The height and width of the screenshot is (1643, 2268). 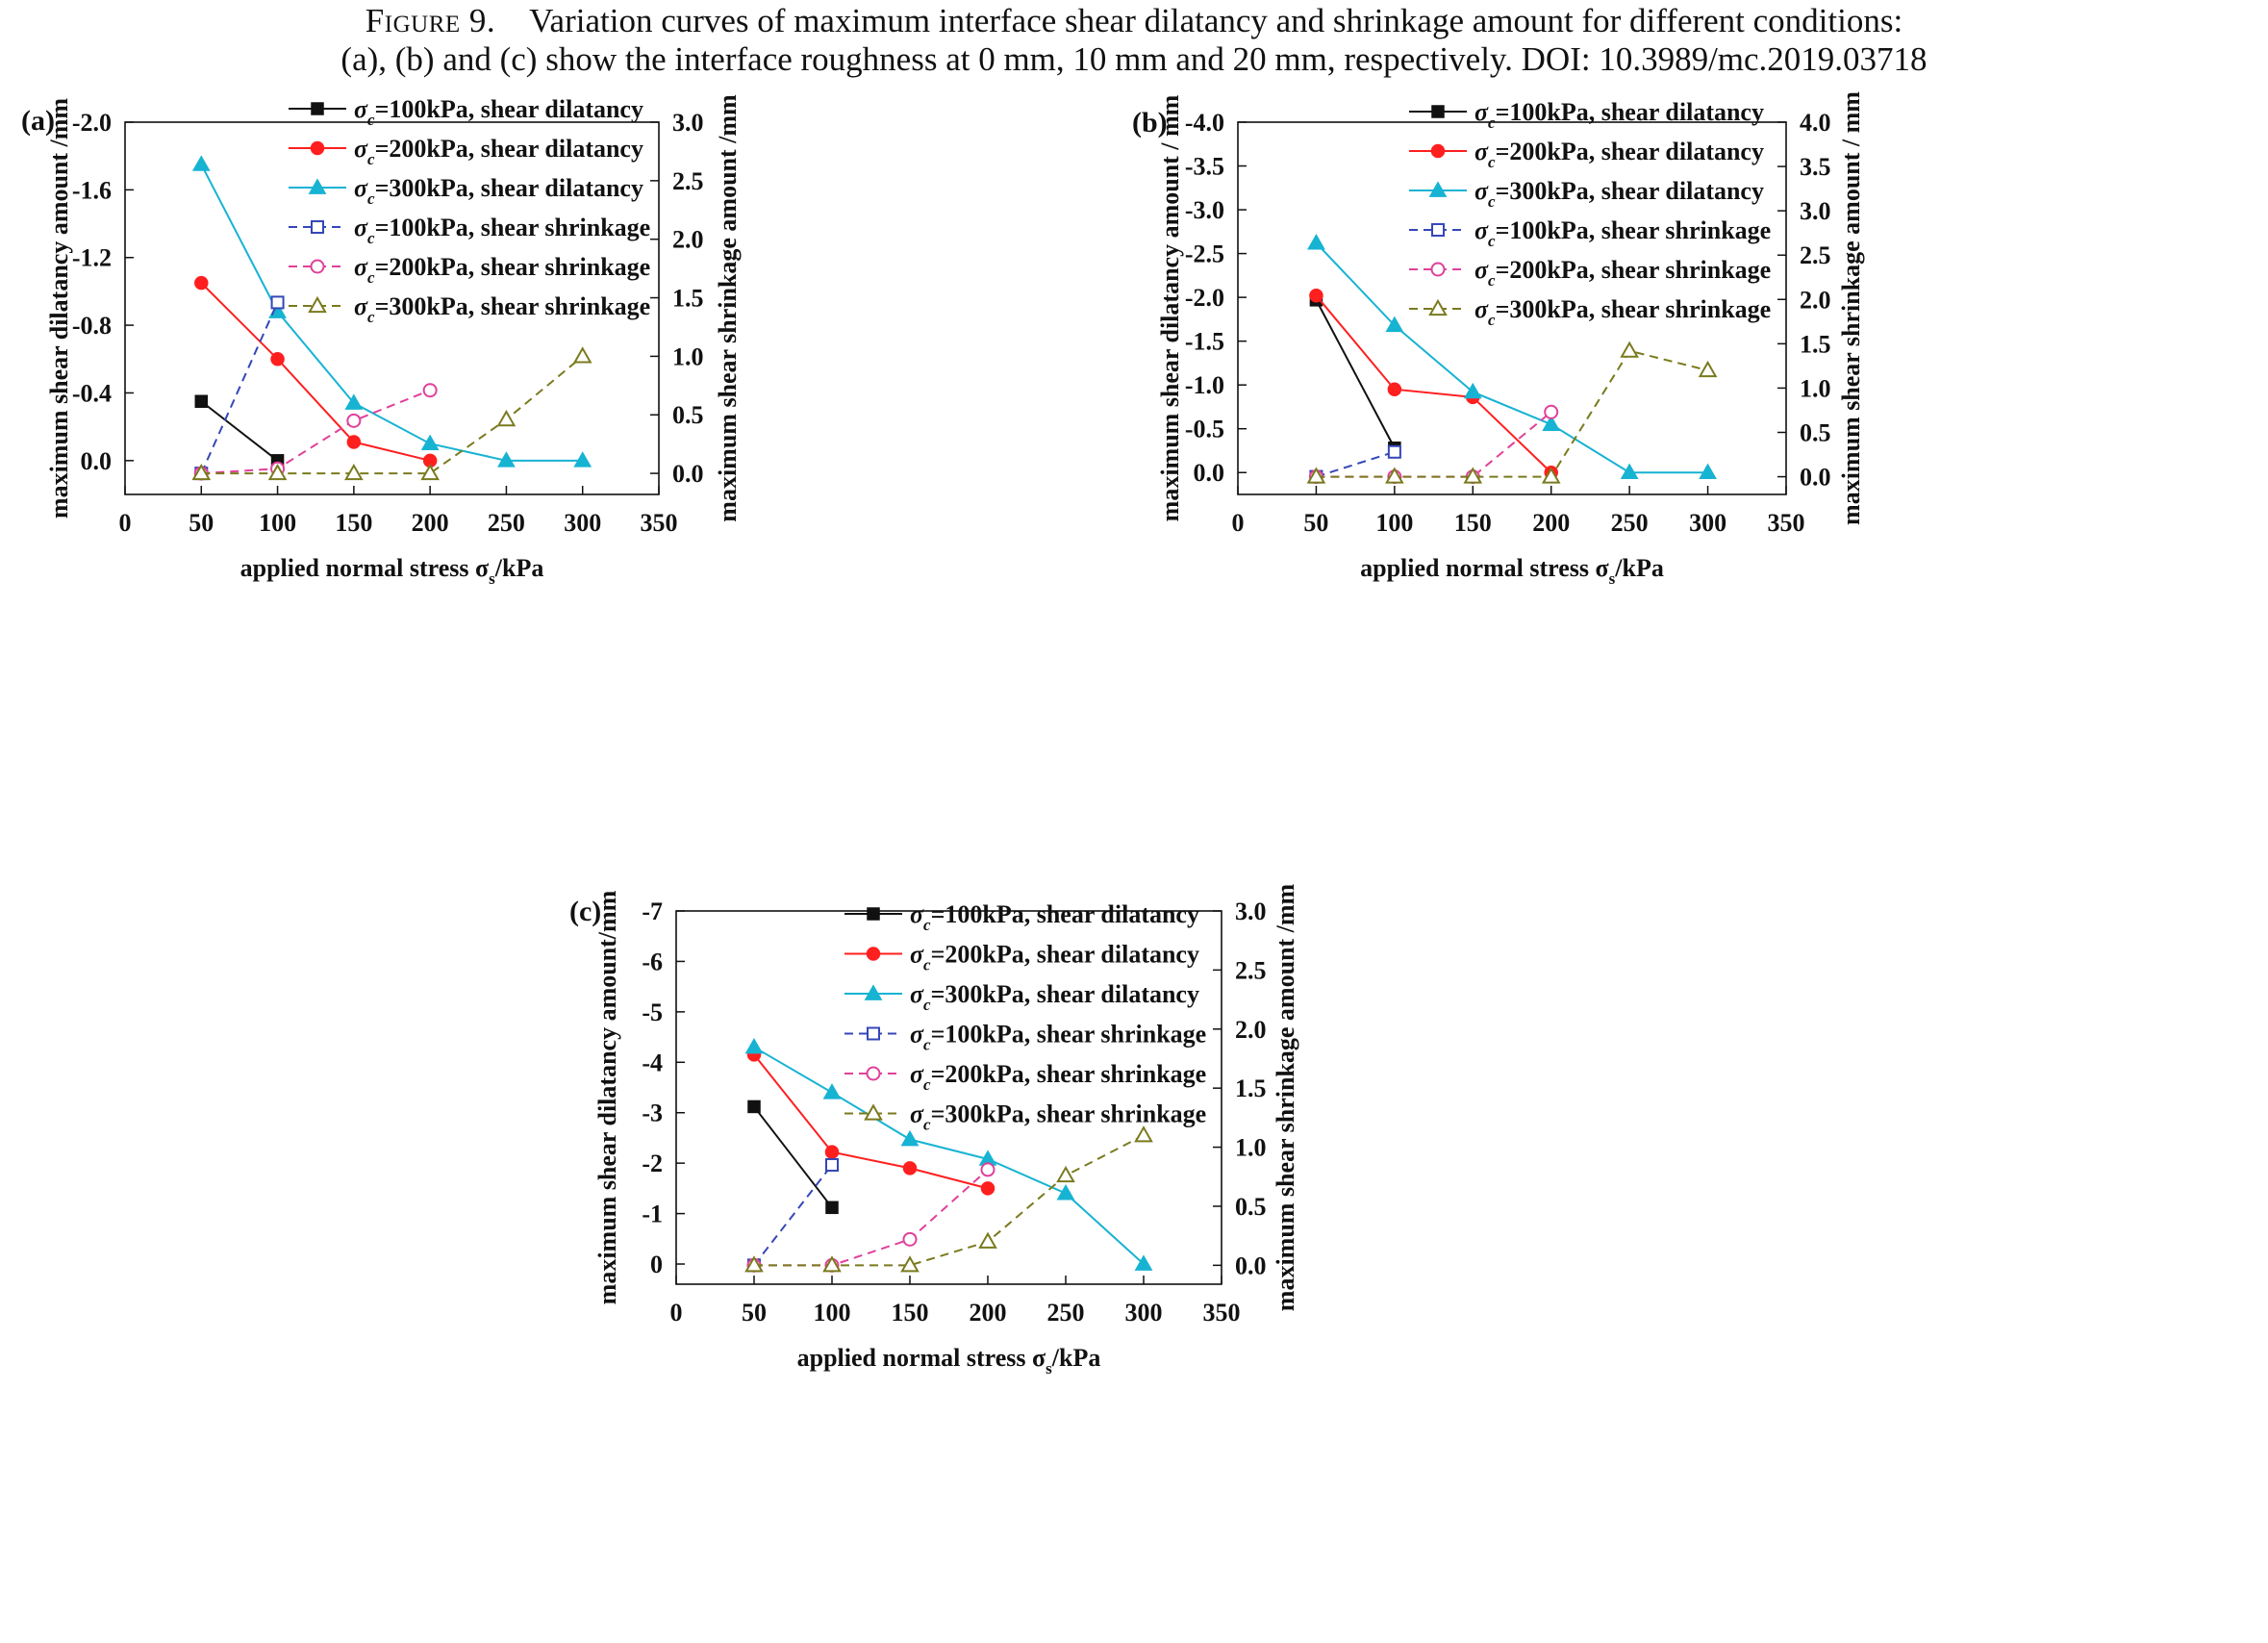 I want to click on y-left-tick-label: -1, so click(x=653, y=1214).